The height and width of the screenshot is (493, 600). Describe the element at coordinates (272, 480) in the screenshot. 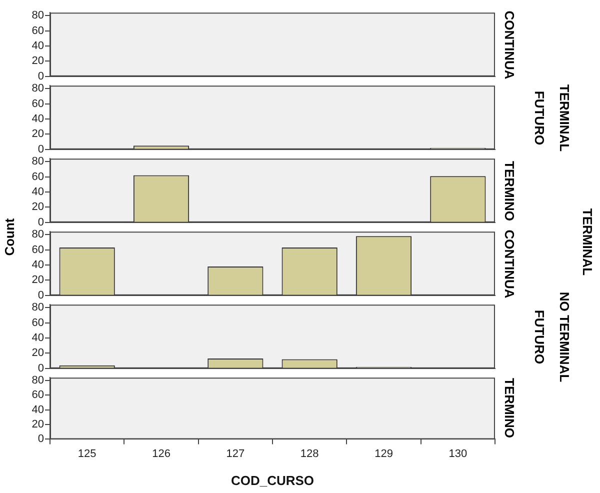

I see `x-axis-title: COD_CURSO` at that location.